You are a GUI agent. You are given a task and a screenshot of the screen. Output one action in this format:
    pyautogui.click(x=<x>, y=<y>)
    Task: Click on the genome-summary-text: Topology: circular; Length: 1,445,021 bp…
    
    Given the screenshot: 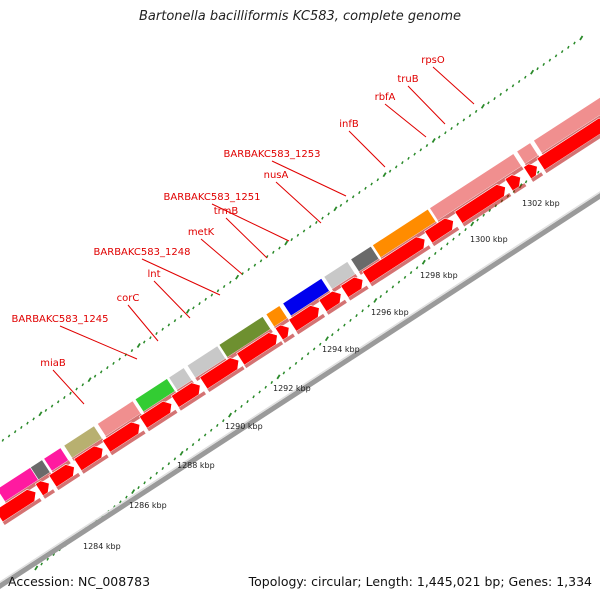 What is the action you would take?
    pyautogui.click(x=420, y=581)
    